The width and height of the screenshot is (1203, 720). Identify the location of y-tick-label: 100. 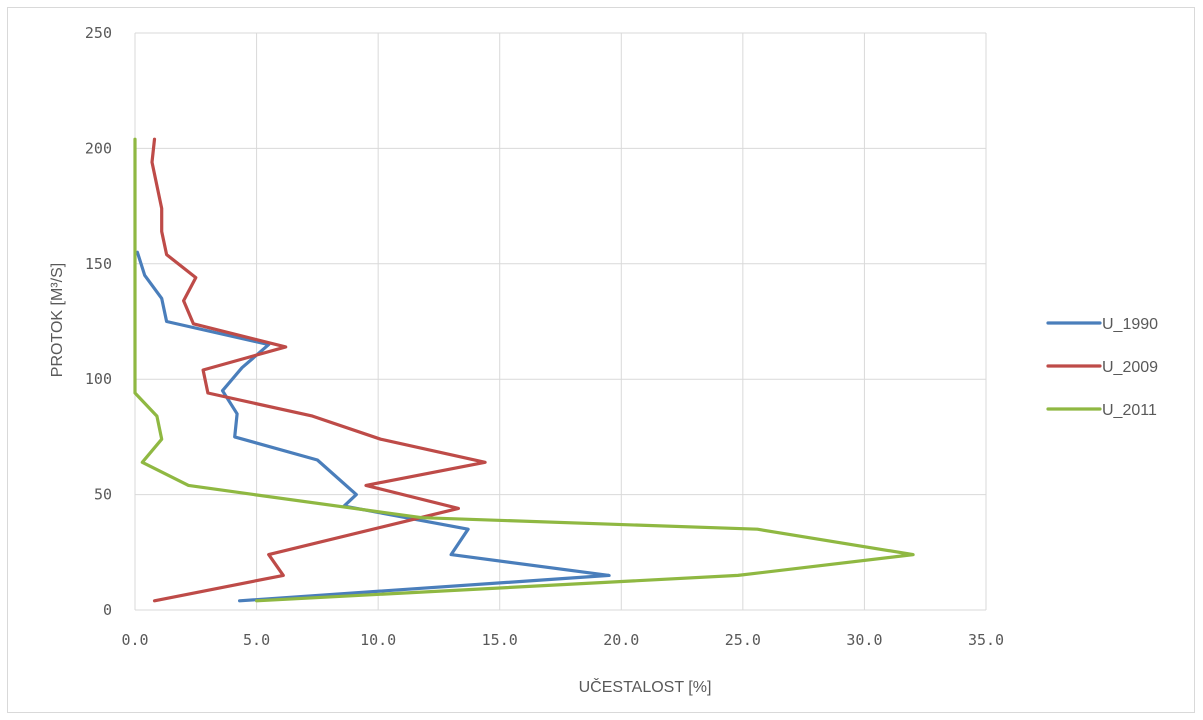
(98, 379).